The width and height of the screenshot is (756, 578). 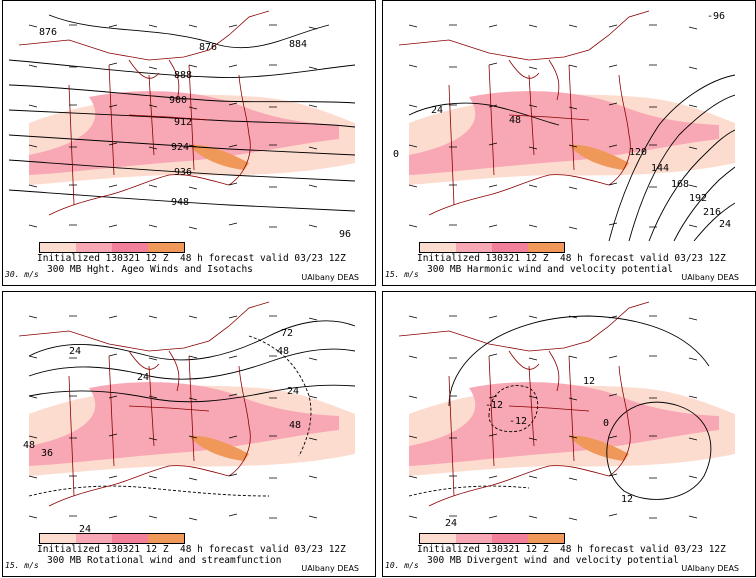 What do you see at coordinates (660, 168) in the screenshot?
I see `contour-label: 144` at bounding box center [660, 168].